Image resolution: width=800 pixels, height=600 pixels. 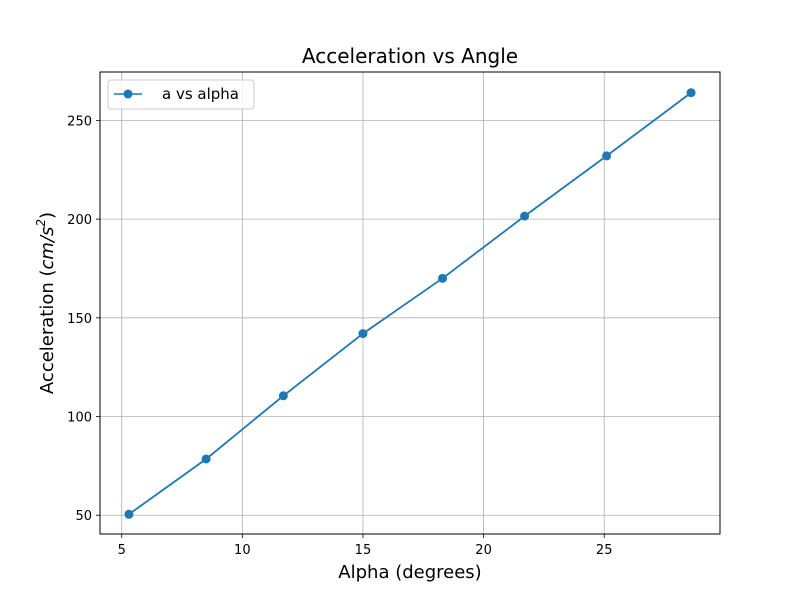 What do you see at coordinates (79, 418) in the screenshot?
I see `y-tick-label: 100` at bounding box center [79, 418].